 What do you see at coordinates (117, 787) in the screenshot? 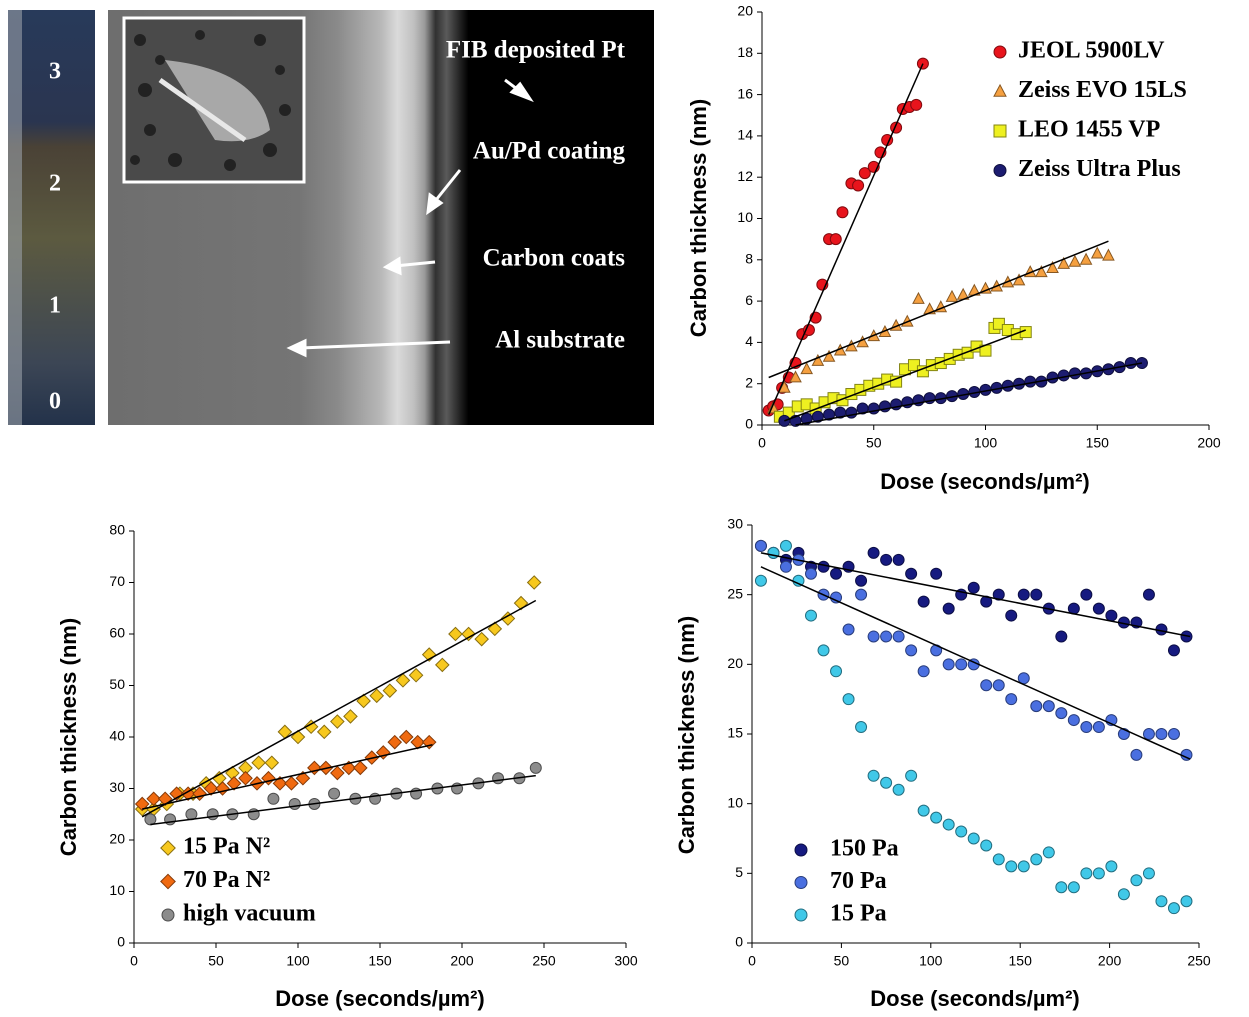
I see `y-tick-label: 30` at bounding box center [117, 787].